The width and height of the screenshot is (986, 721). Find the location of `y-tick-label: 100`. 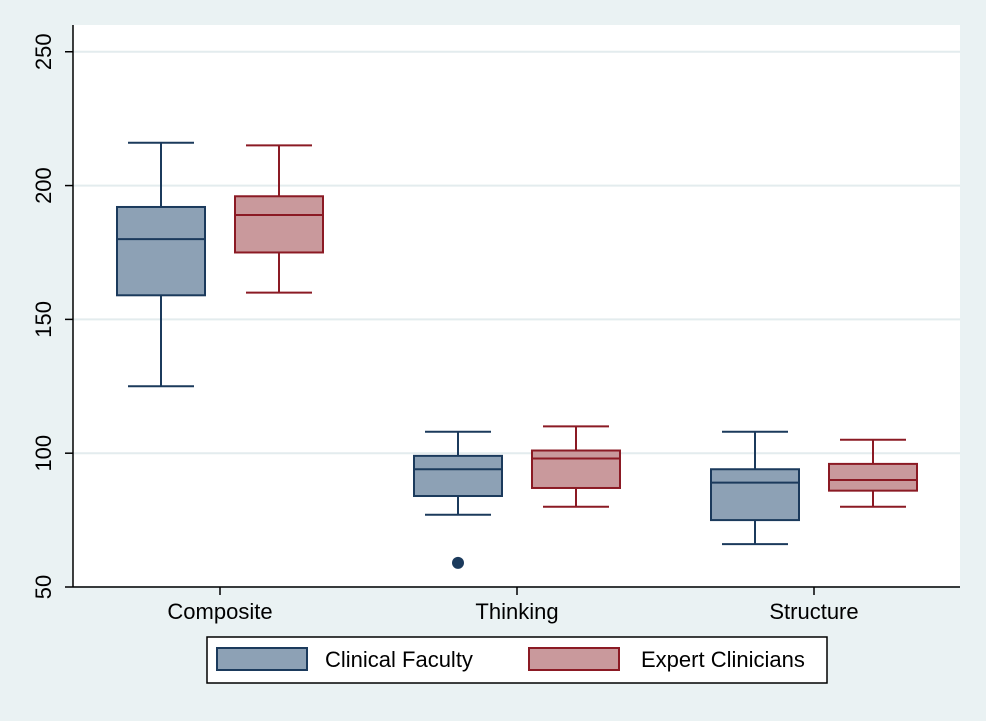

y-tick-label: 100 is located at coordinates (43, 453).